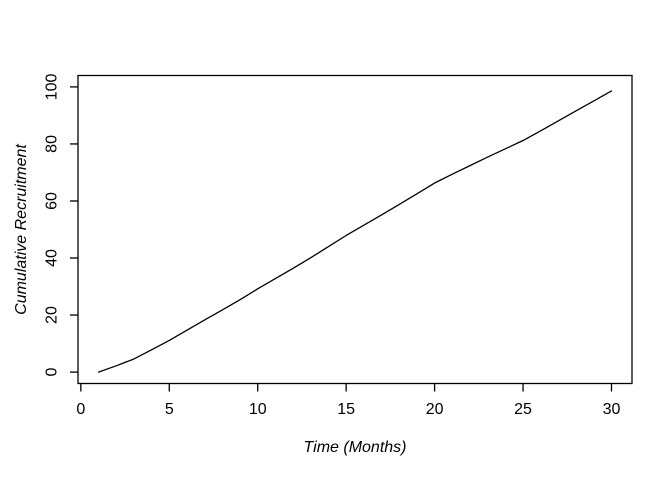 The height and width of the screenshot is (480, 672). What do you see at coordinates (346, 409) in the screenshot?
I see `x-tick-label: 15` at bounding box center [346, 409].